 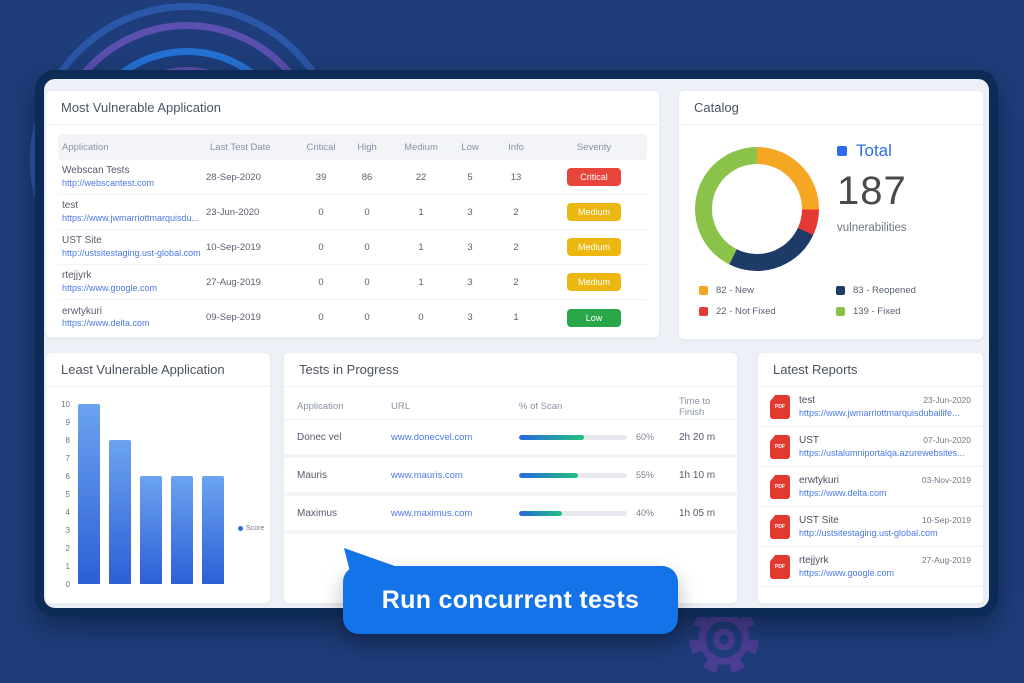 I want to click on y-tick-label: 5, so click(x=67, y=494).